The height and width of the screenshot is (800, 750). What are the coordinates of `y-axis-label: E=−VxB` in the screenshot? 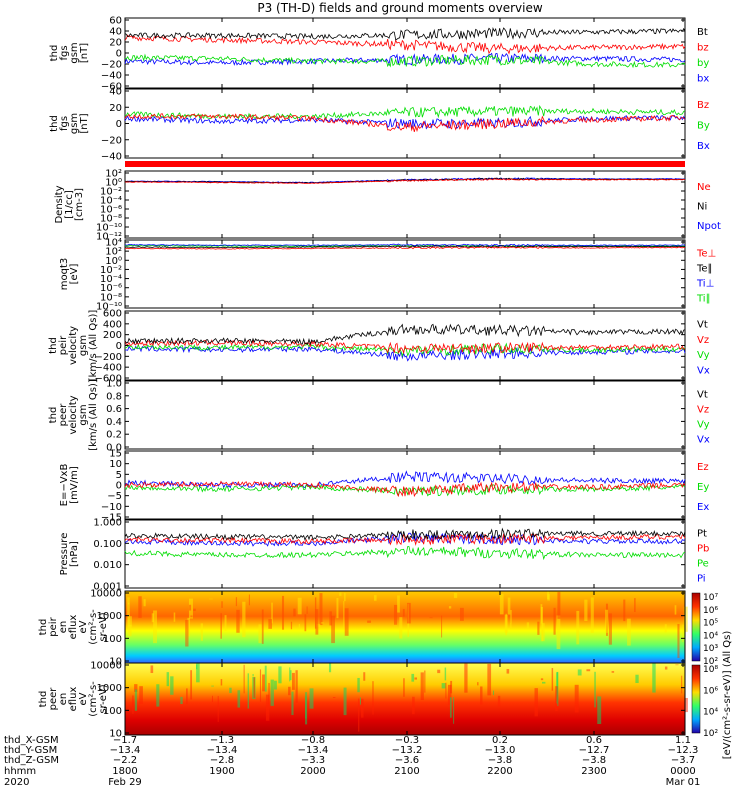 It's located at (64, 485).